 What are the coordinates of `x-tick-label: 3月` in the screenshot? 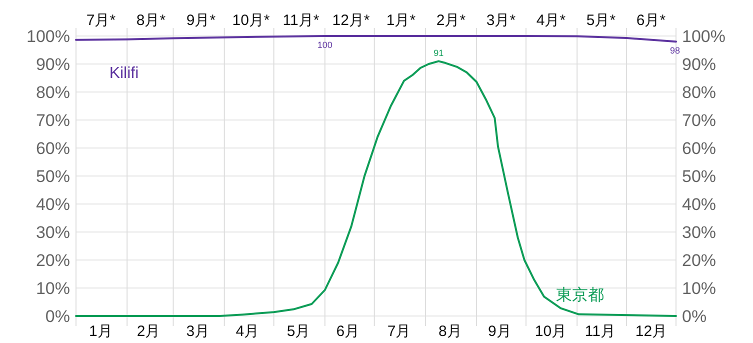 It's located at (198, 331).